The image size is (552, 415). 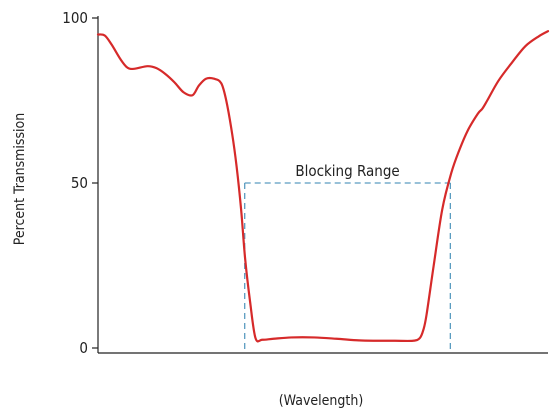 What do you see at coordinates (20, 179) in the screenshot?
I see `y-axis-title: Percent Transmission` at bounding box center [20, 179].